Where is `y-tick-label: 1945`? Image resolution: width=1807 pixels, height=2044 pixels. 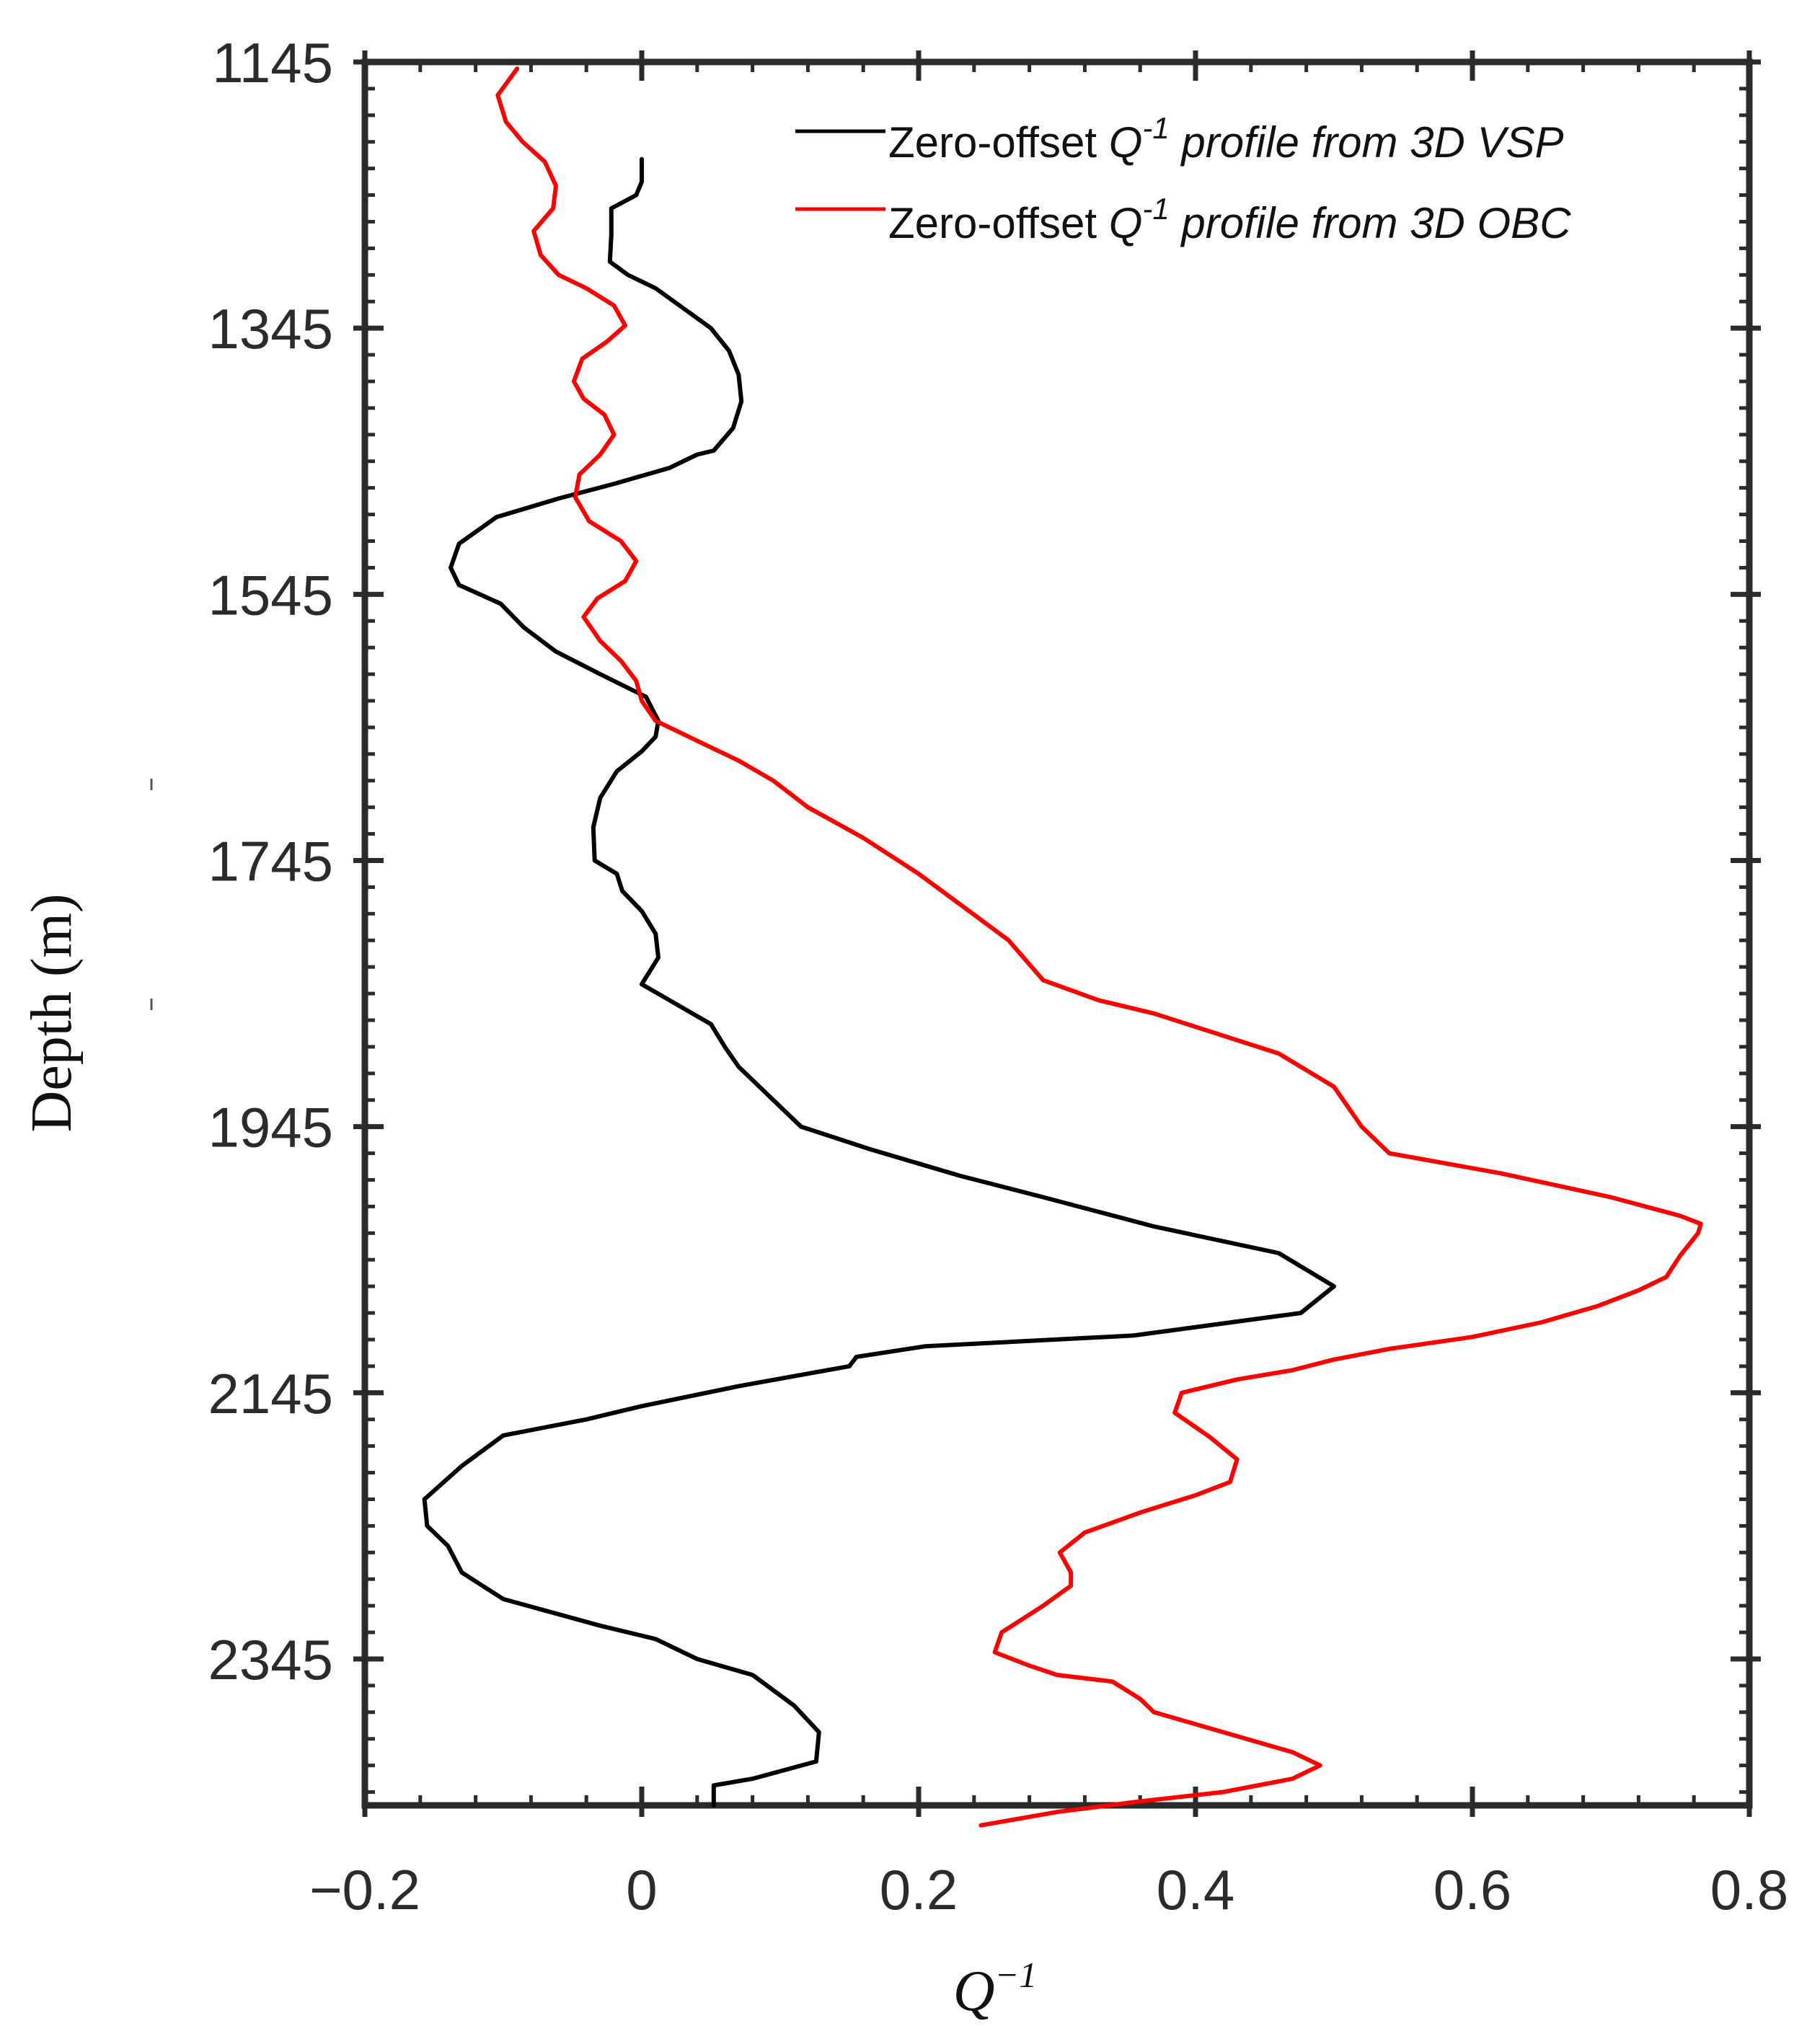 y-tick-label: 1945 is located at coordinates (270, 1127).